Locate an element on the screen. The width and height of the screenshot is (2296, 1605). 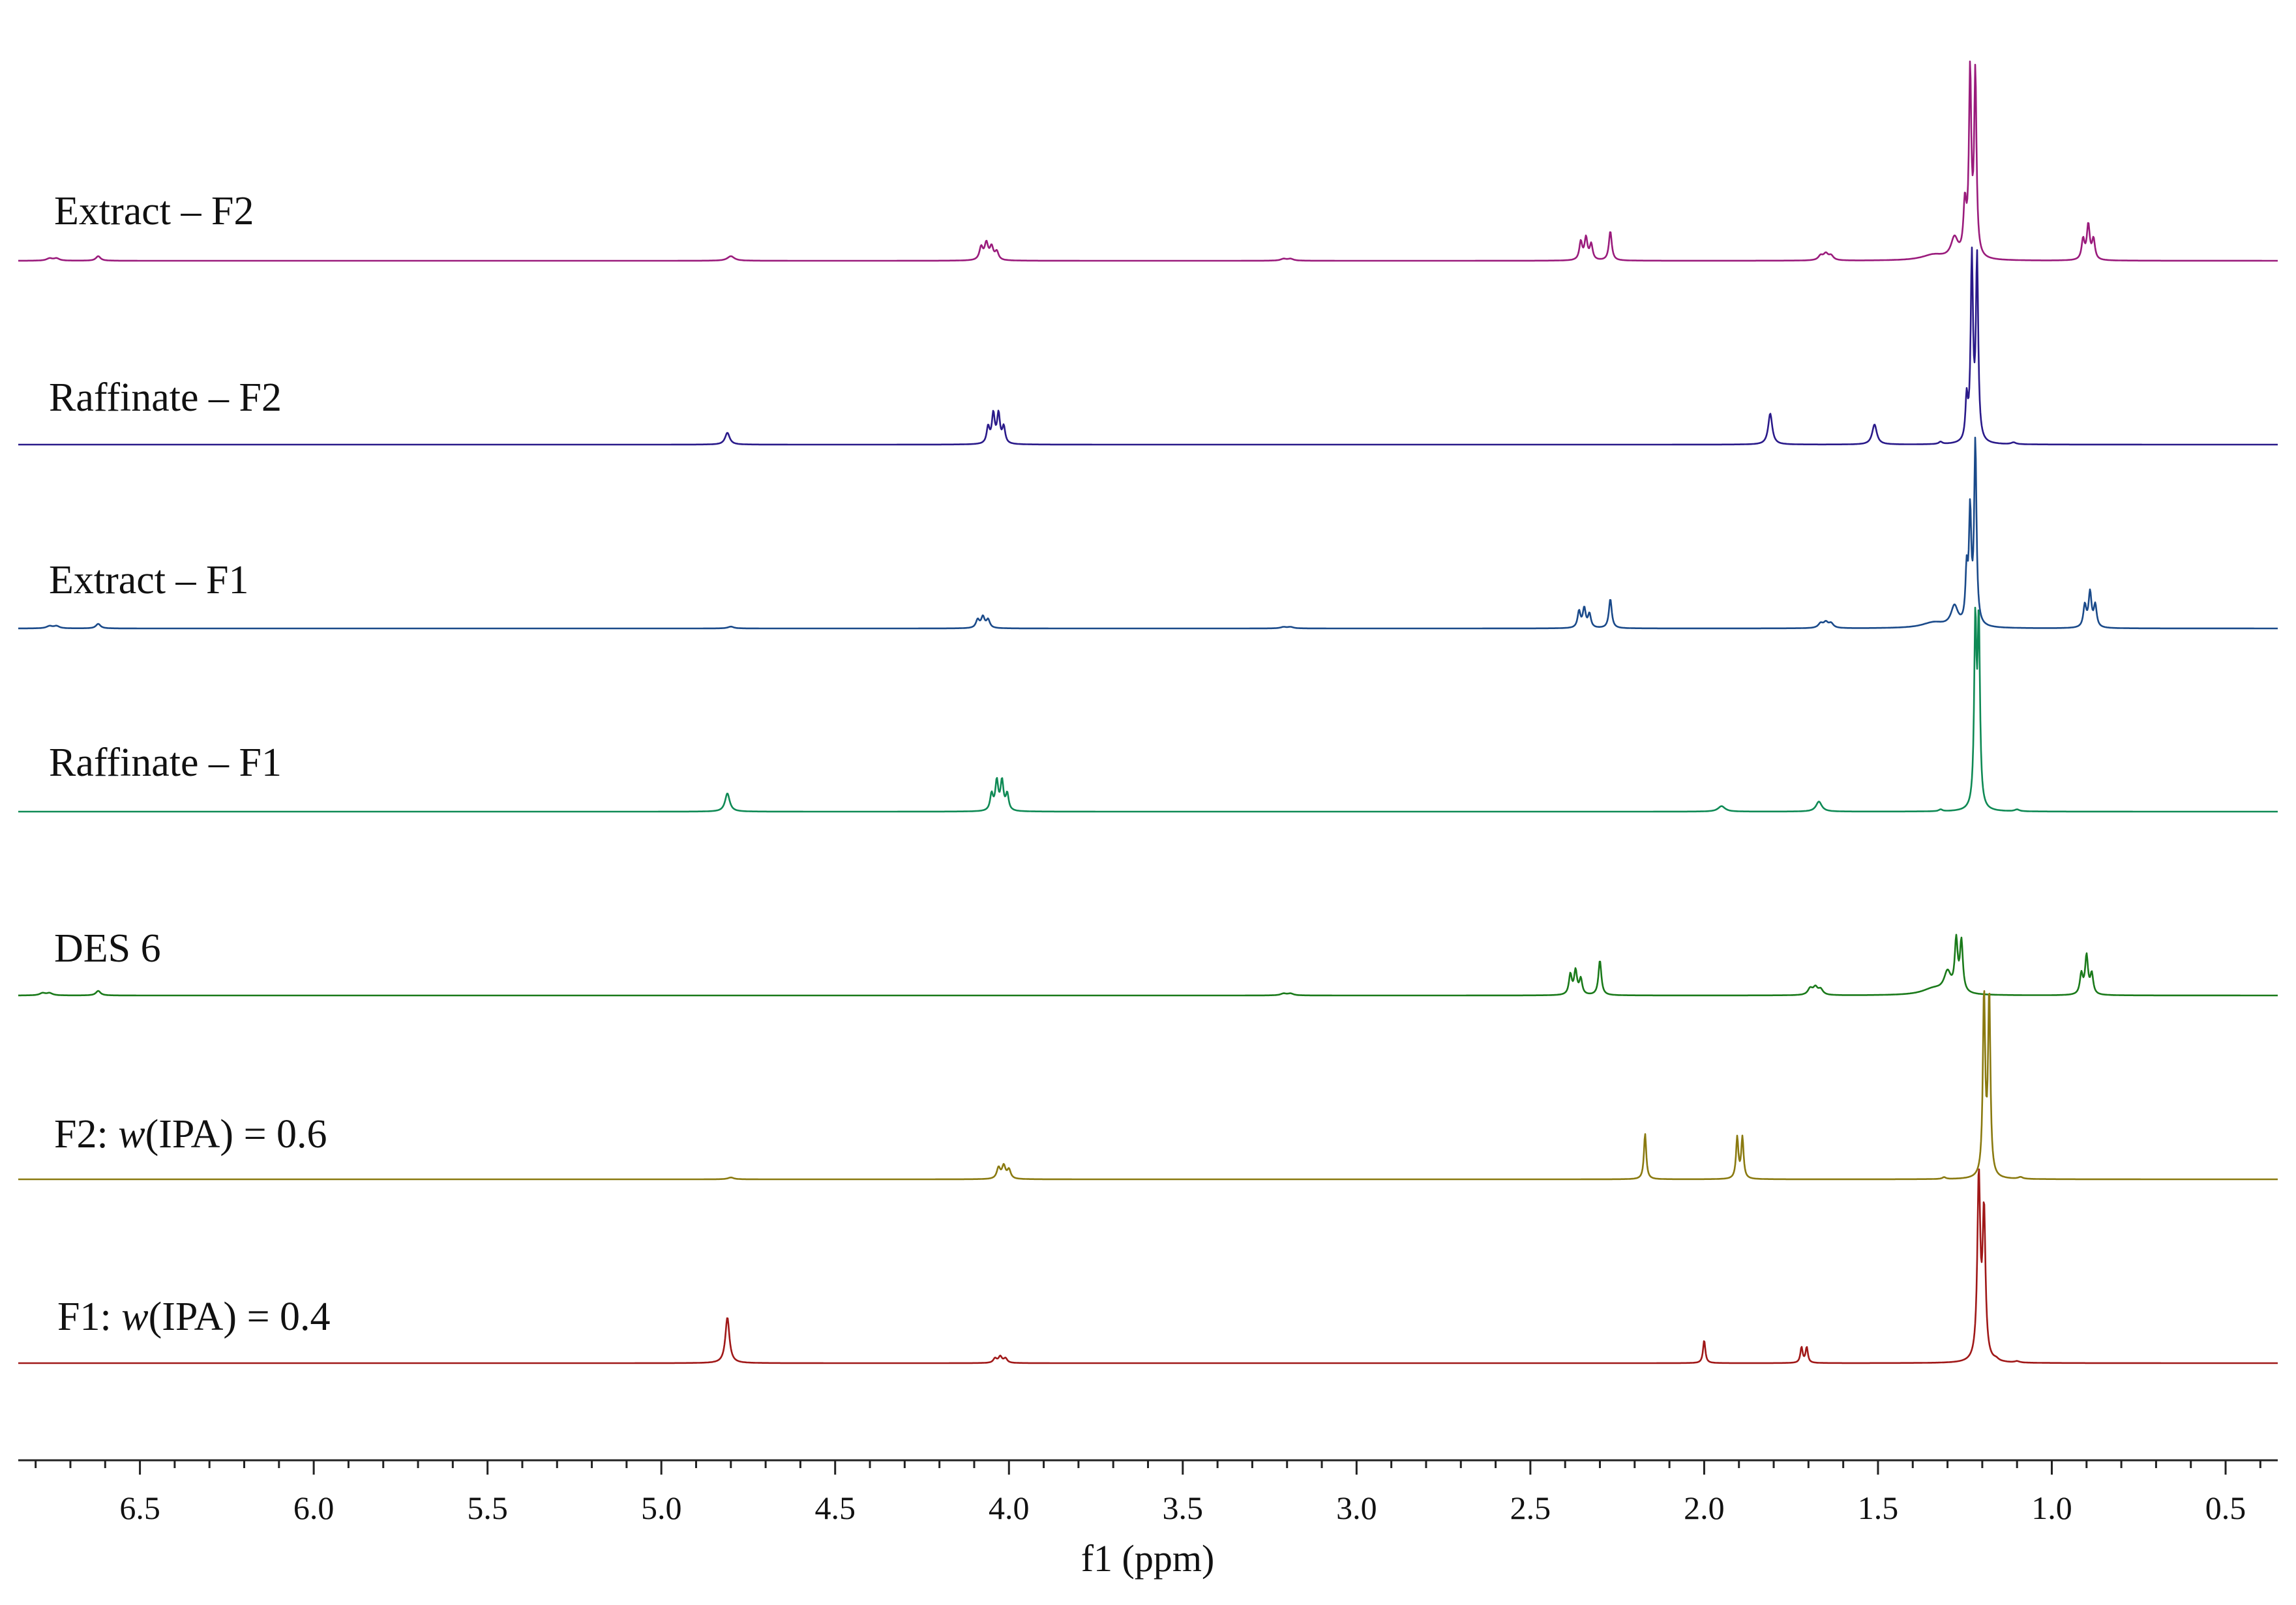
x-tick-label: 2.0 is located at coordinates (1704, 1508).